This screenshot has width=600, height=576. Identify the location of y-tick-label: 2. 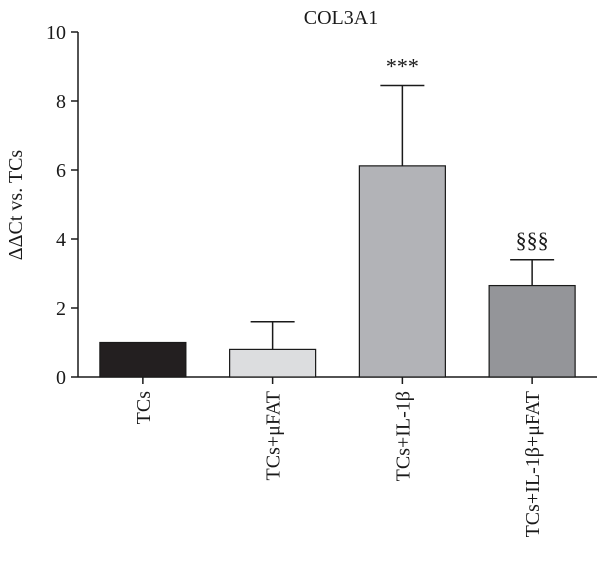
(61, 309).